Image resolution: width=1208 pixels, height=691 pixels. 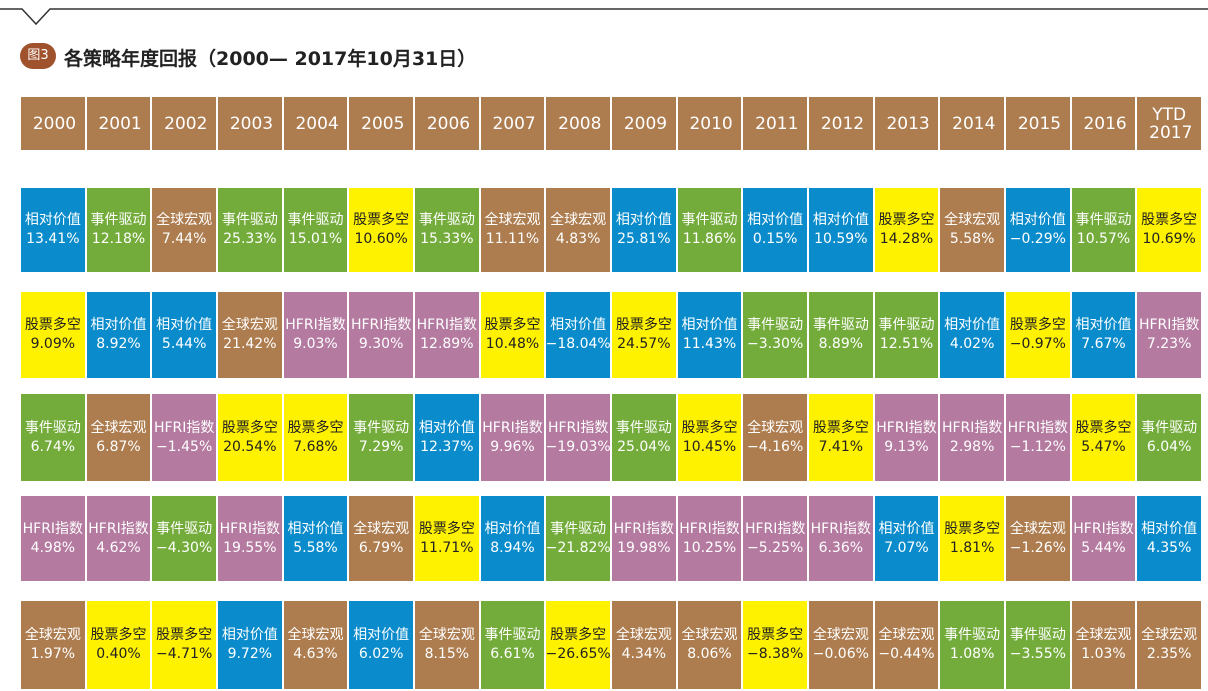 I want to click on return-value: −4.71%, so click(x=184, y=654).